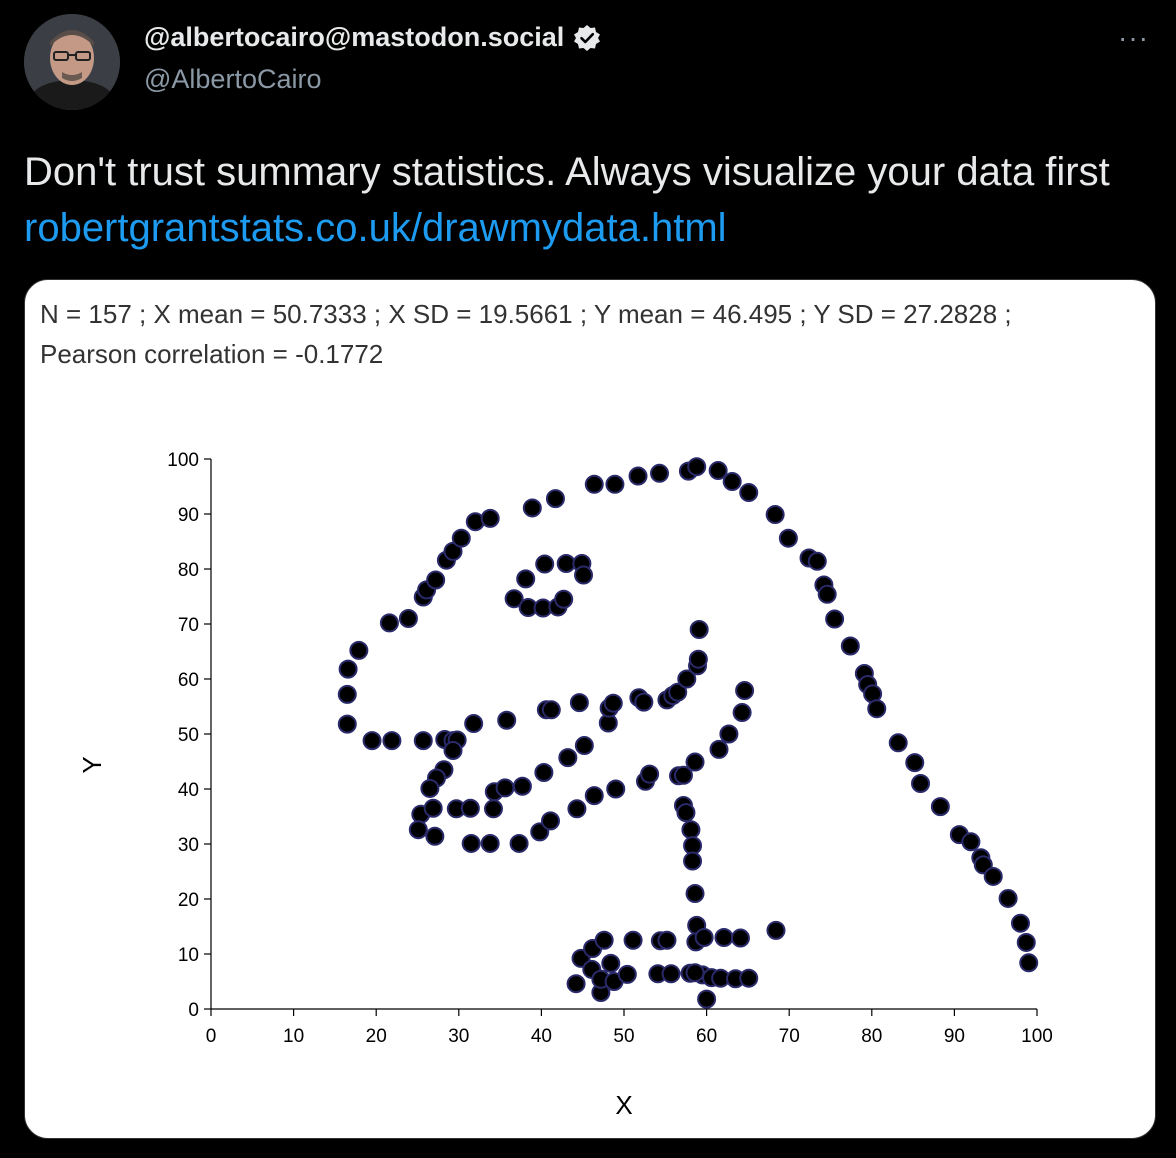 This screenshot has height=1158, width=1176. Describe the element at coordinates (188, 790) in the screenshot. I see `y-tick-label: 40` at that location.